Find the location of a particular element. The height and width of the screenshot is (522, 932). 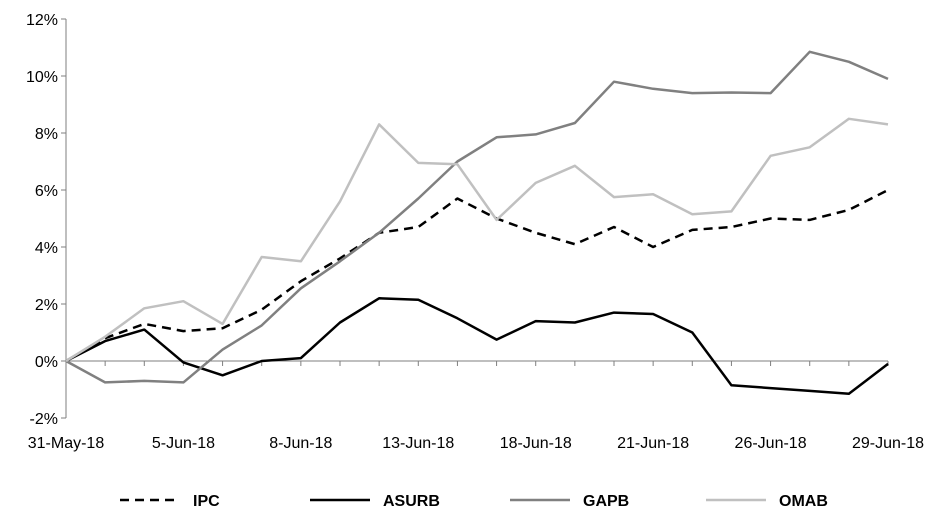

x-tick-label: 26-Jun-18 is located at coordinates (771, 443).